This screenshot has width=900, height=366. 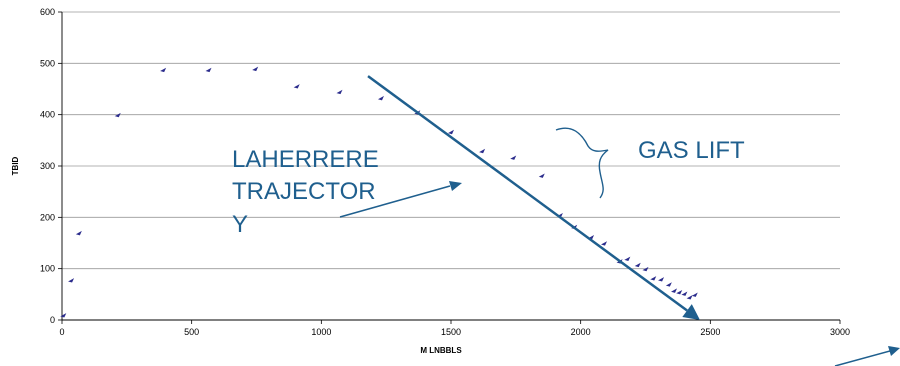 What do you see at coordinates (867, 356) in the screenshot?
I see `corner-arrow` at bounding box center [867, 356].